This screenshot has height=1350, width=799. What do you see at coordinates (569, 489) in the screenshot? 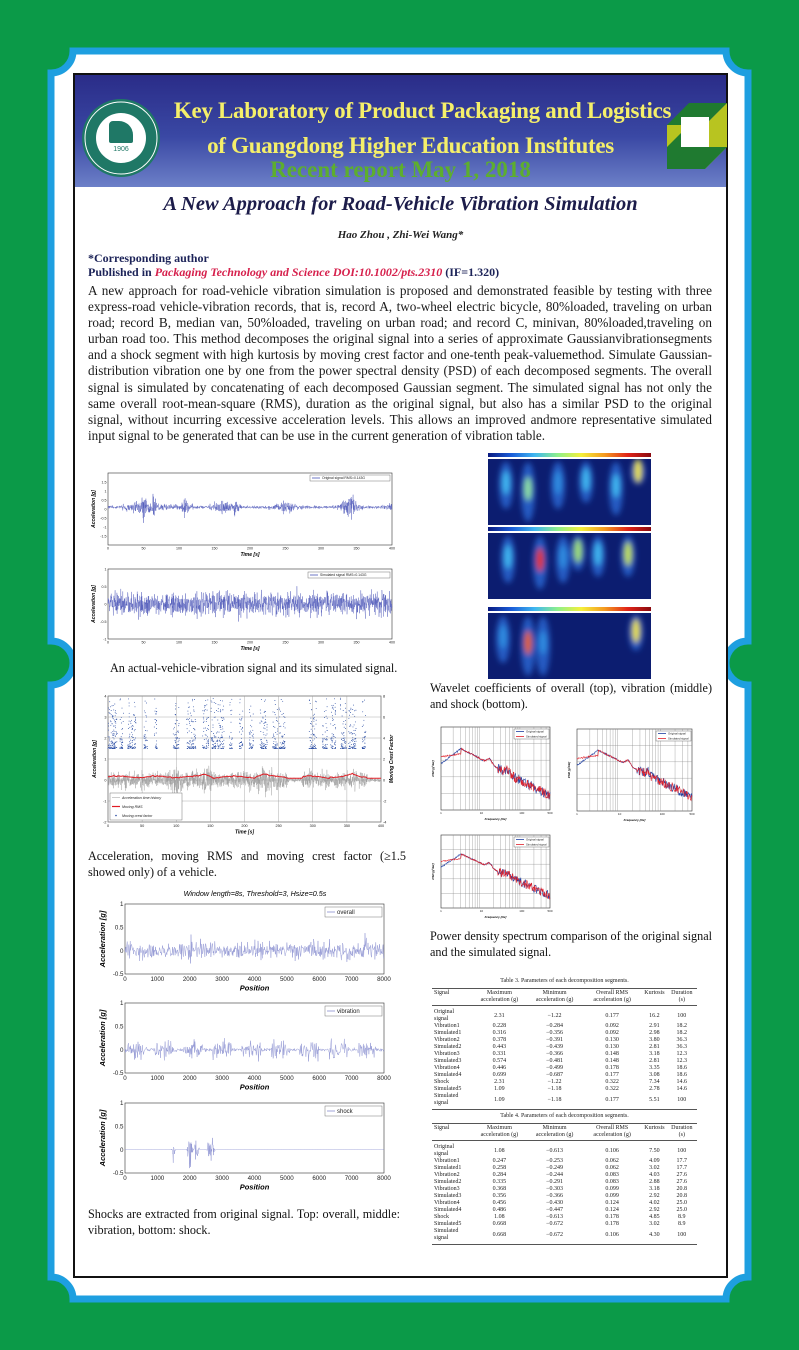
I see `wavelet-overall` at bounding box center [569, 489].